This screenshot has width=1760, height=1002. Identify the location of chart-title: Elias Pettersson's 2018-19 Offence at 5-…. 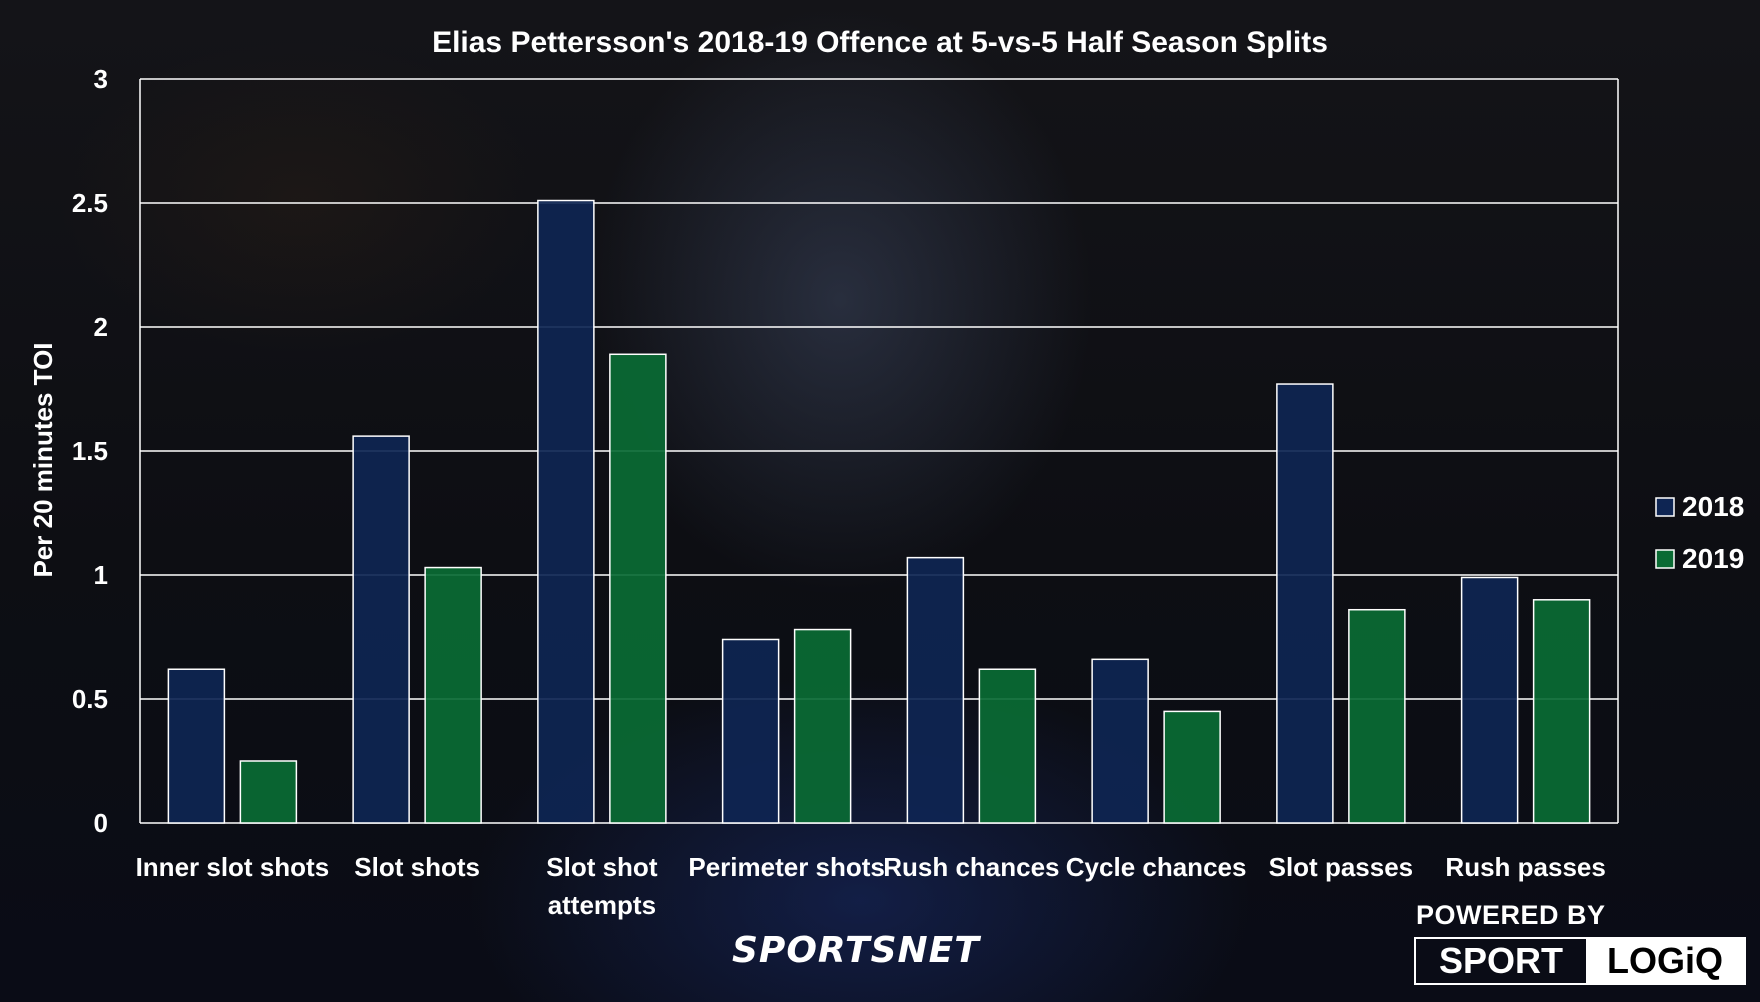
(880, 42).